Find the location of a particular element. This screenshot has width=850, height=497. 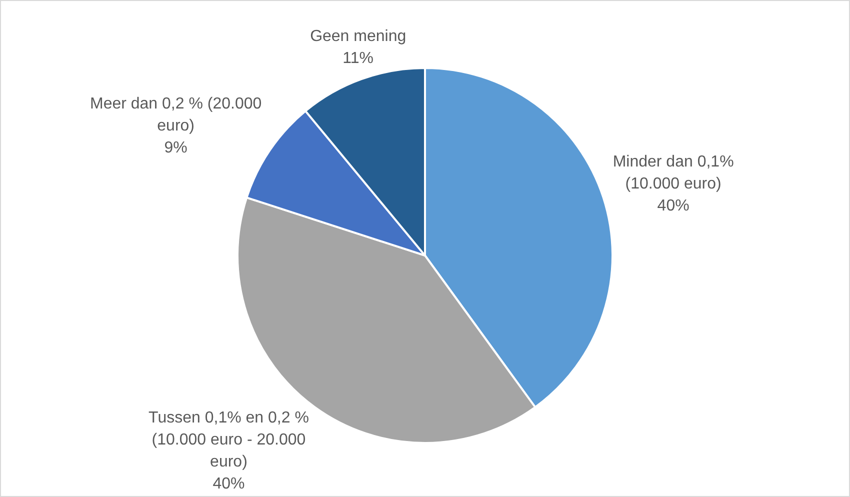

slice-label: Tussen 0,1% en 0,2 % (10.000 euro - 20.000 euro) is located at coordinates (228, 439).